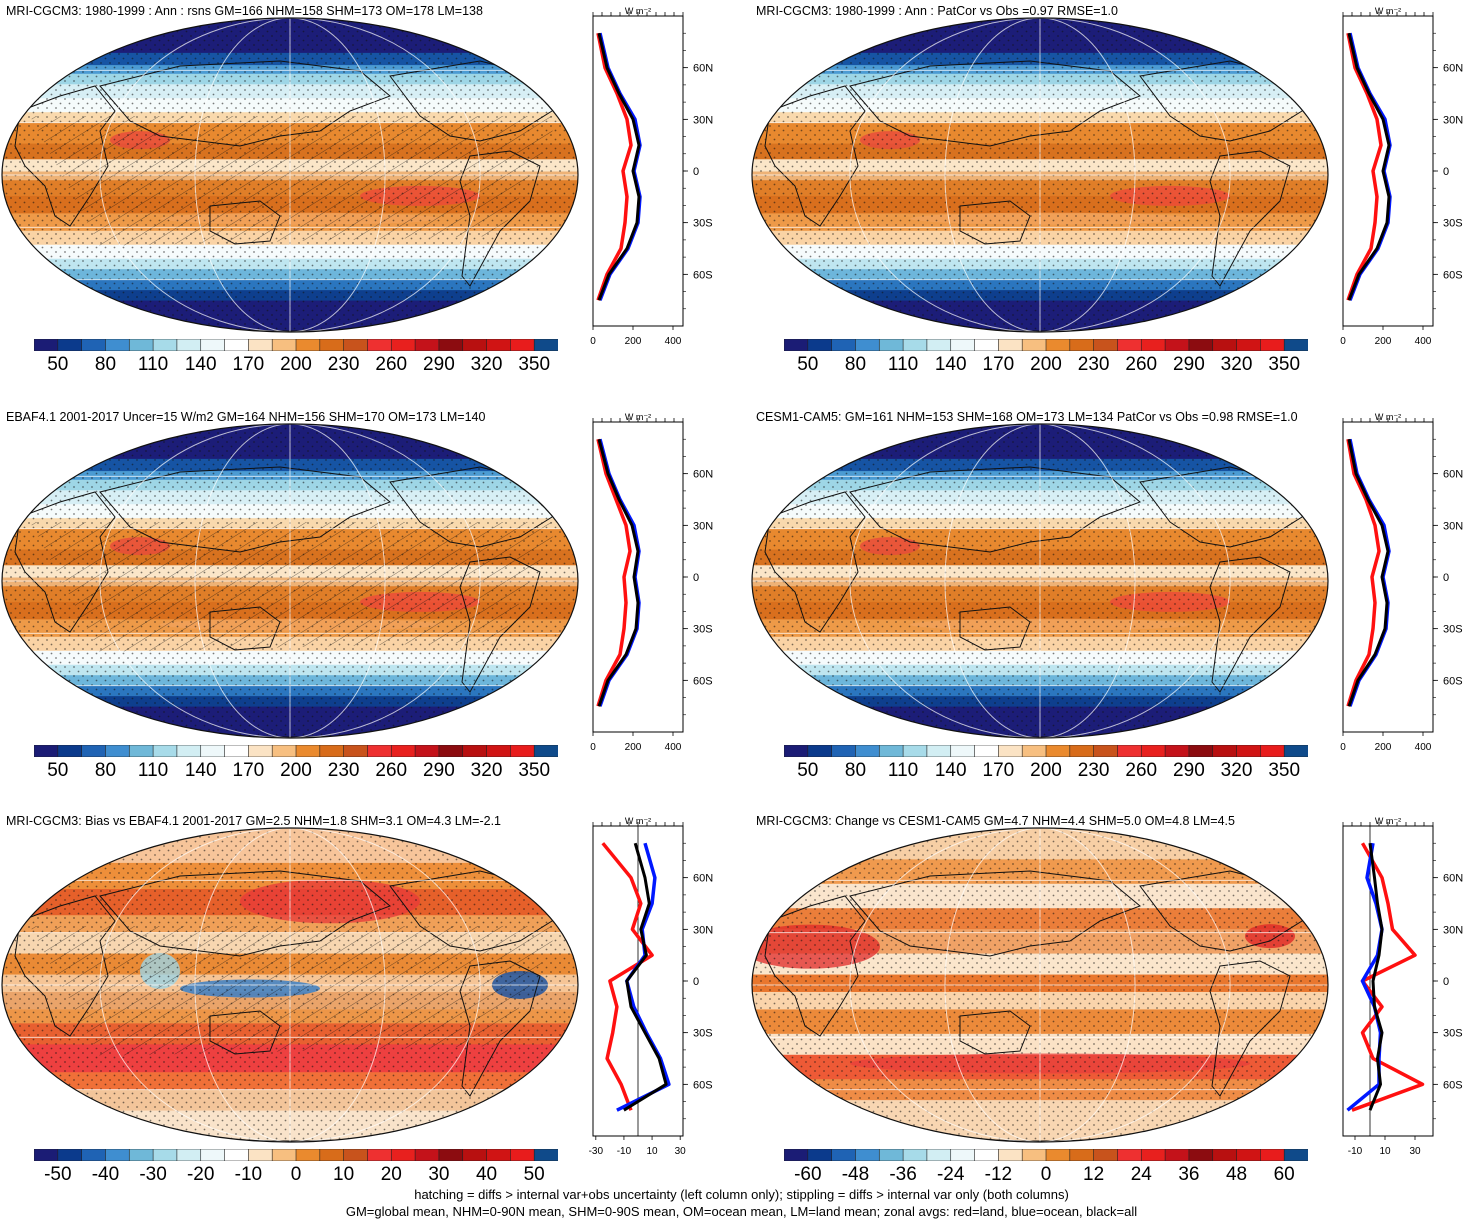 The height and width of the screenshot is (1221, 1483). I want to click on colorbar-tick-label: 24, so click(1141, 1174).